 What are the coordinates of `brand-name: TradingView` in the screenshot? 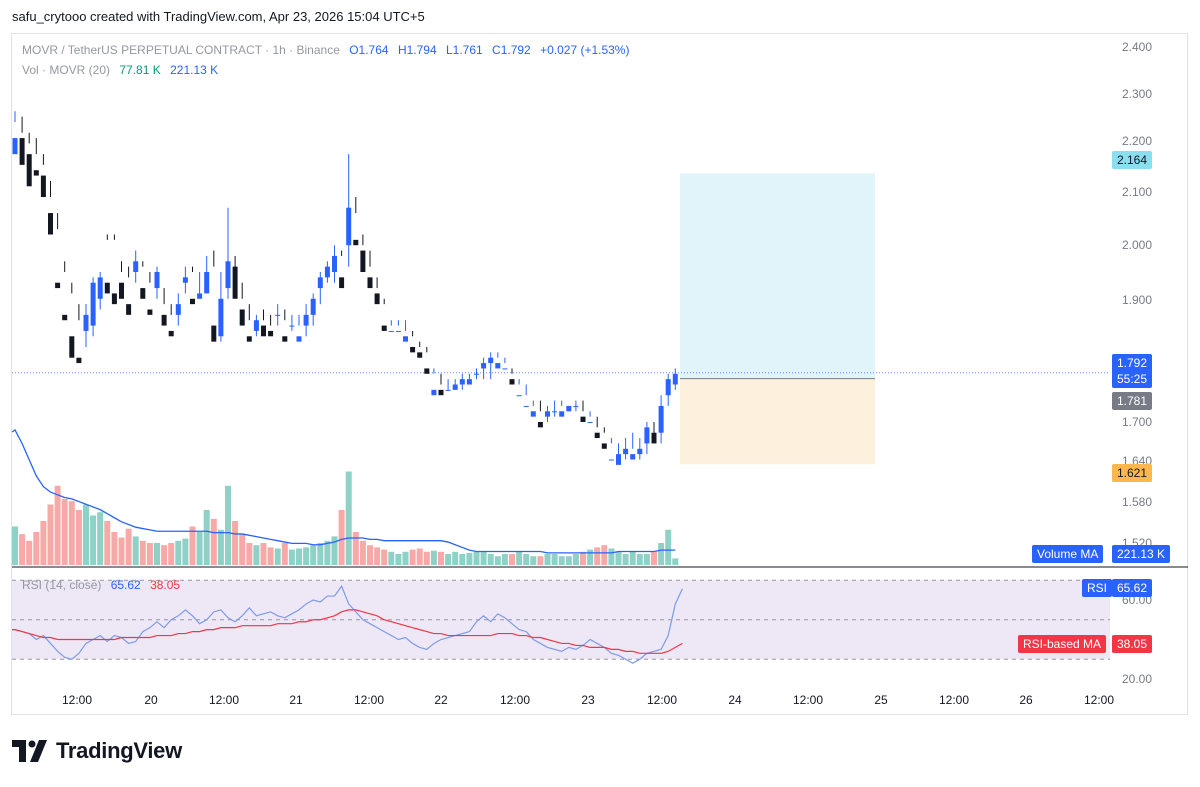 It's located at (119, 750).